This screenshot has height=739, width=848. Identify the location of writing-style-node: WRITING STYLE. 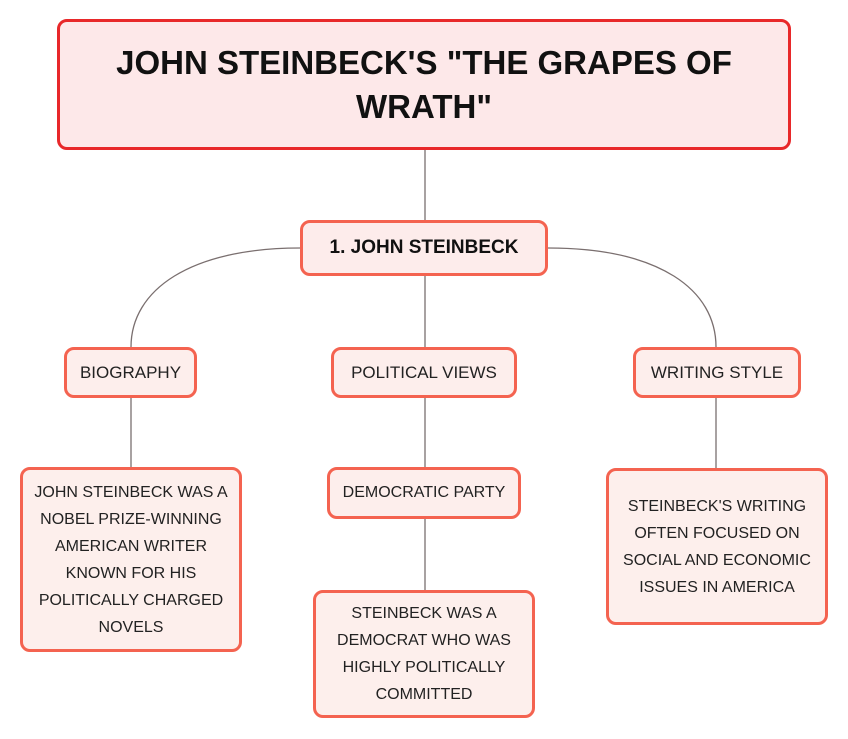
(717, 372).